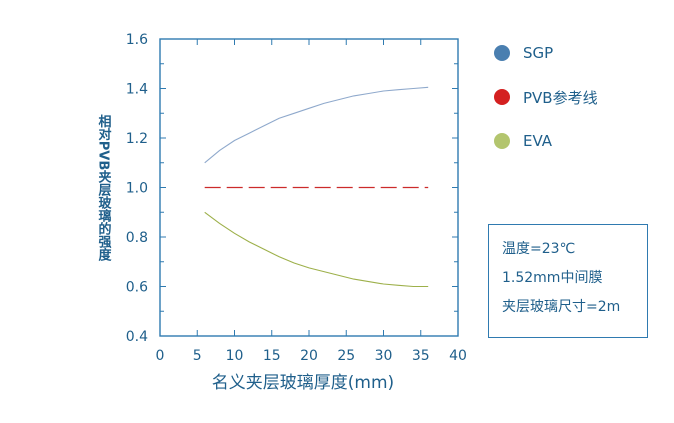  I want to click on legend-item-sgp: SGP, so click(546, 53).